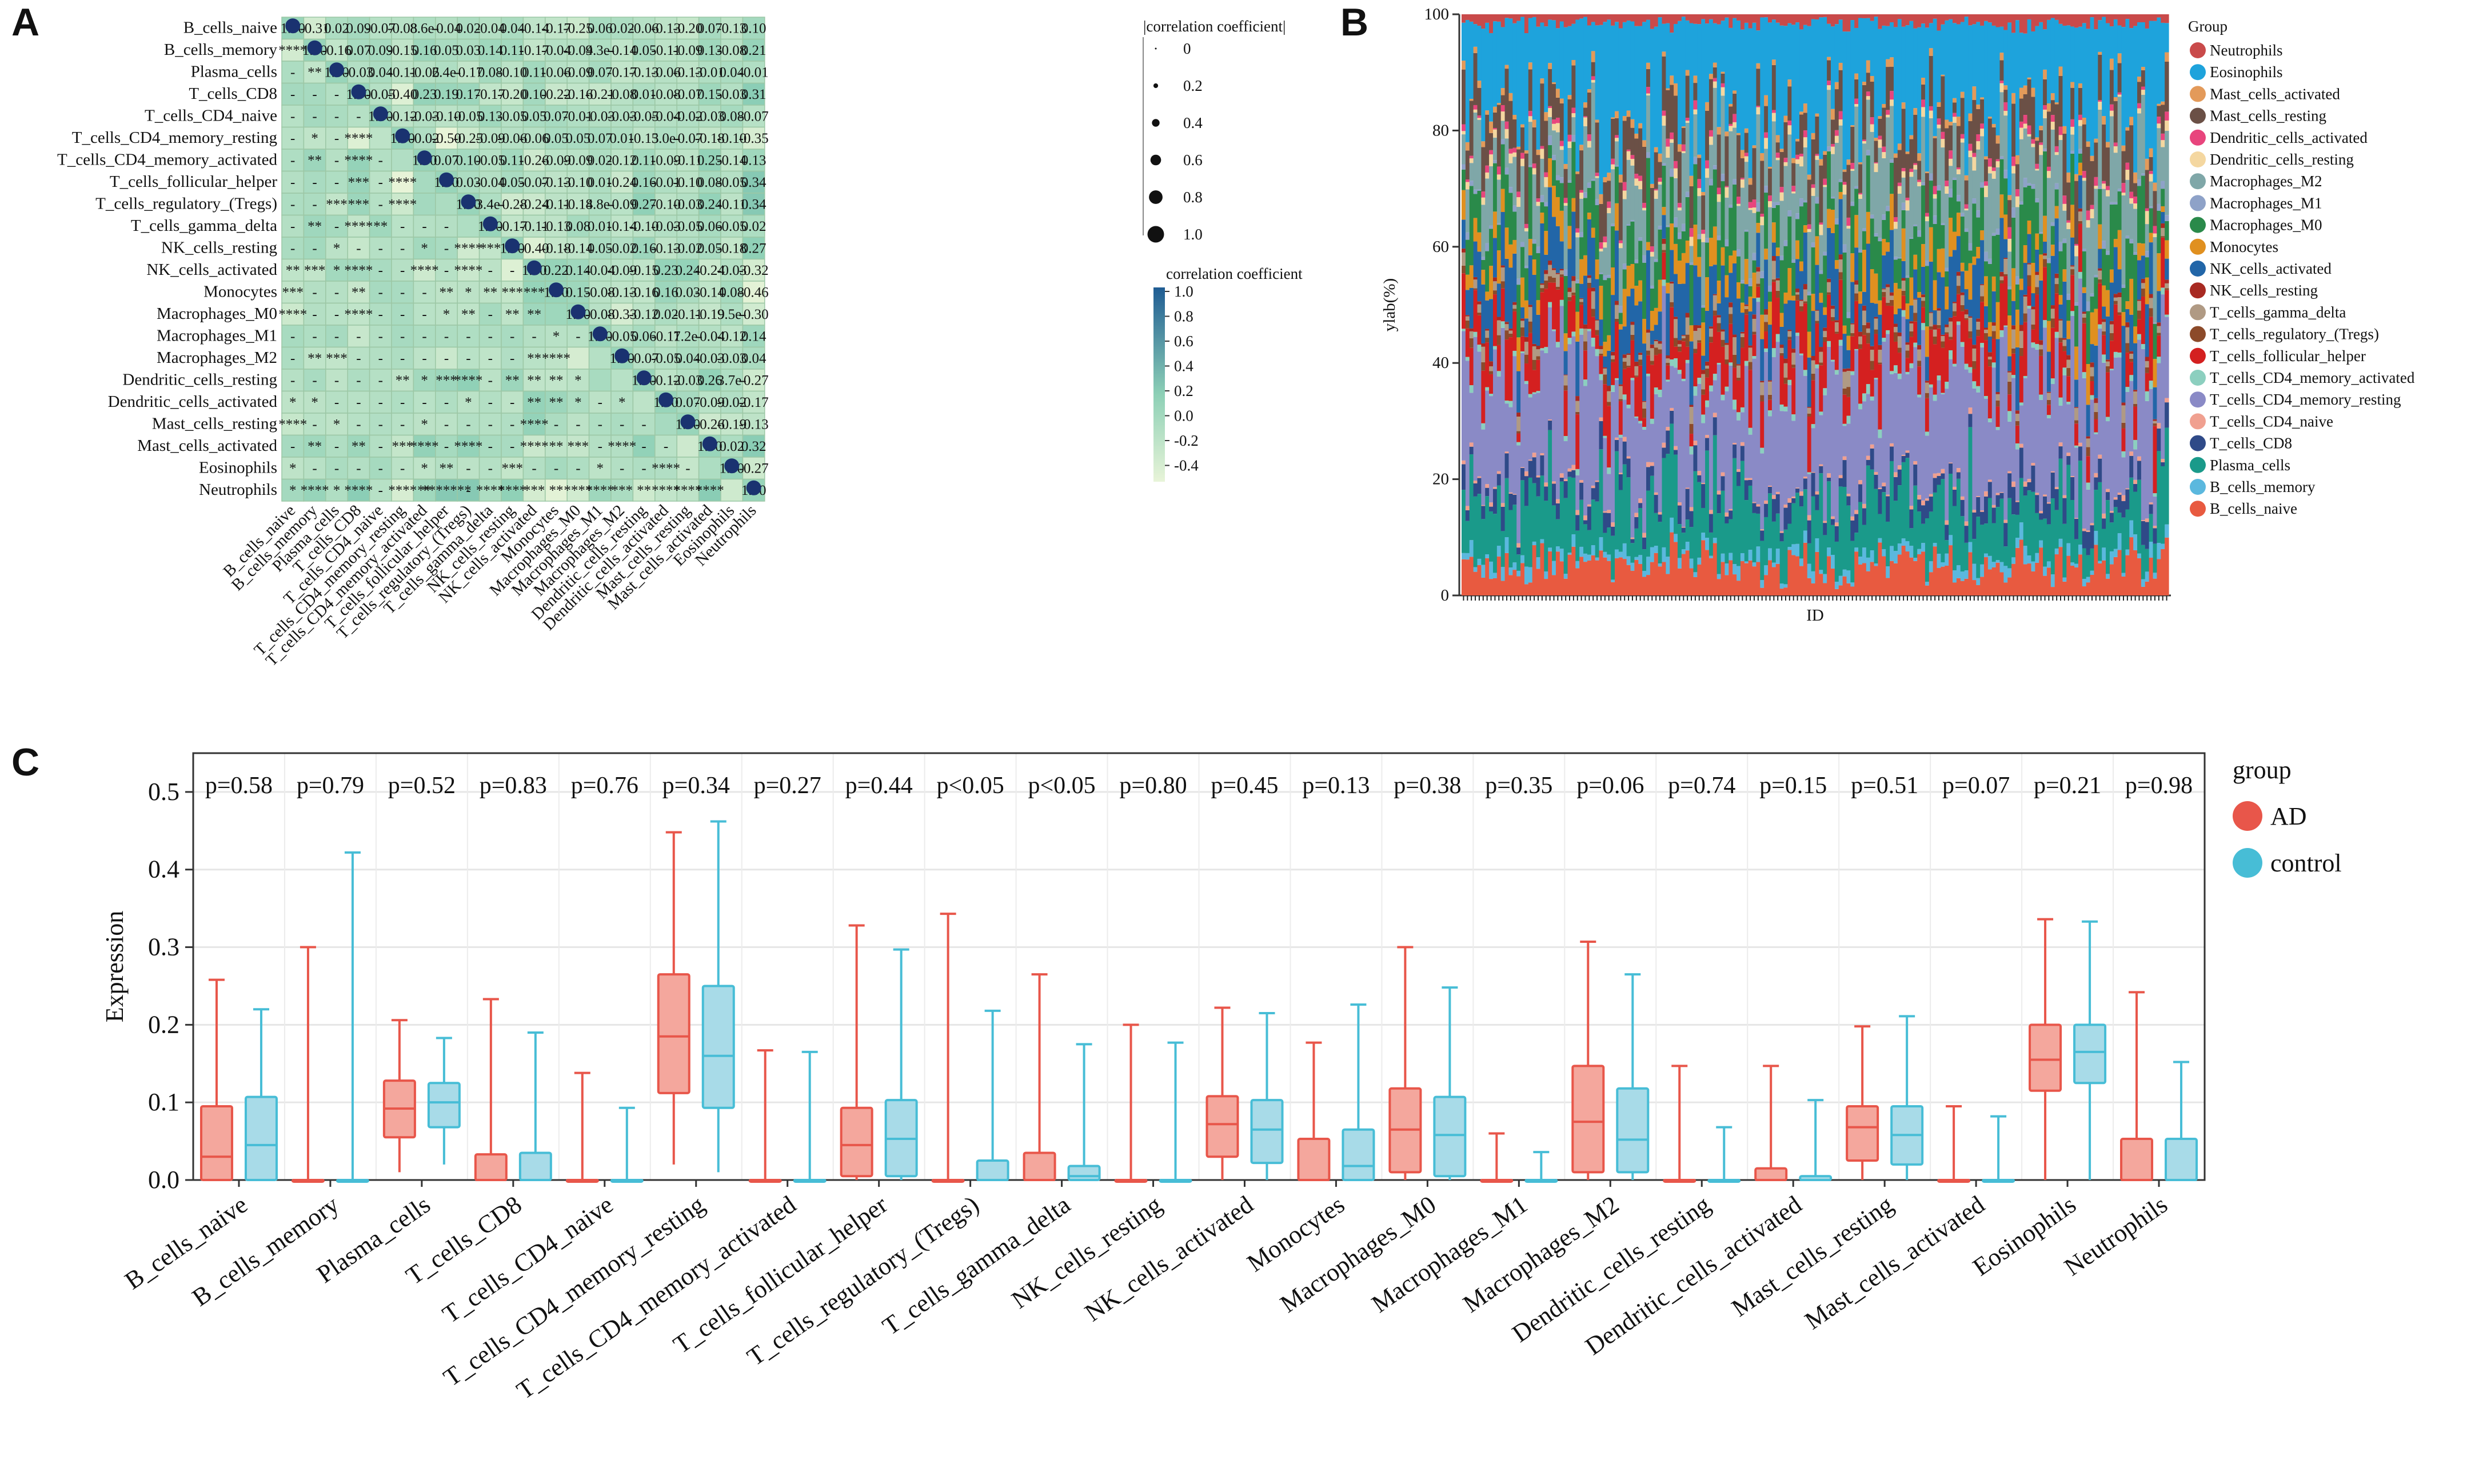 The image size is (2467, 1484). Describe the element at coordinates (292, 314) in the screenshot. I see `significance-mark: ****` at that location.